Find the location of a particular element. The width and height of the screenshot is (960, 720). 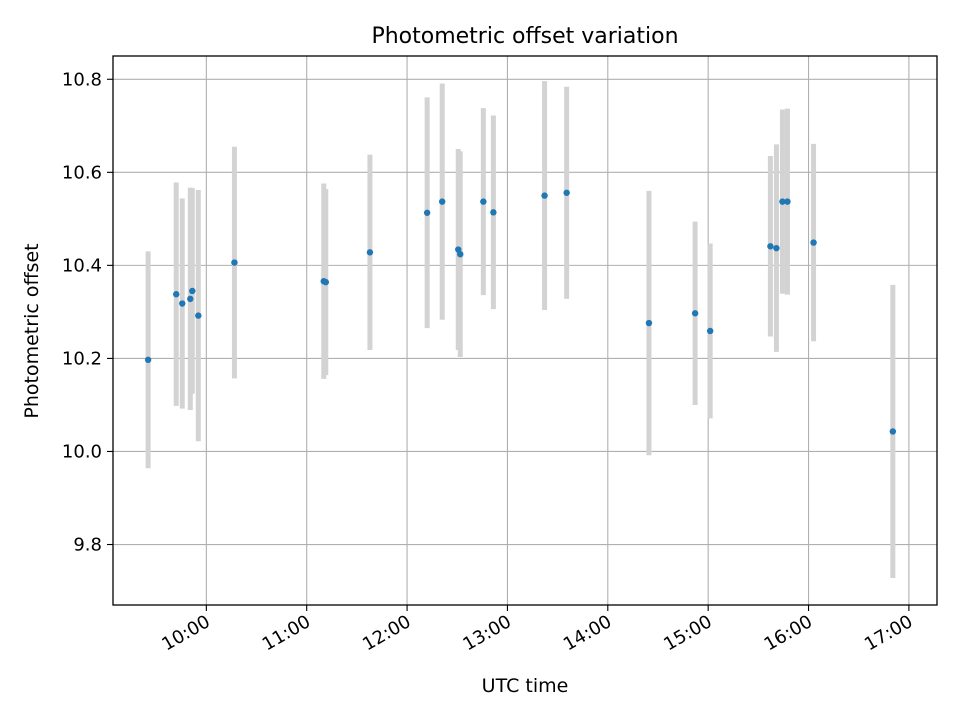

x-tick-label: 16:00 is located at coordinates (788, 633).